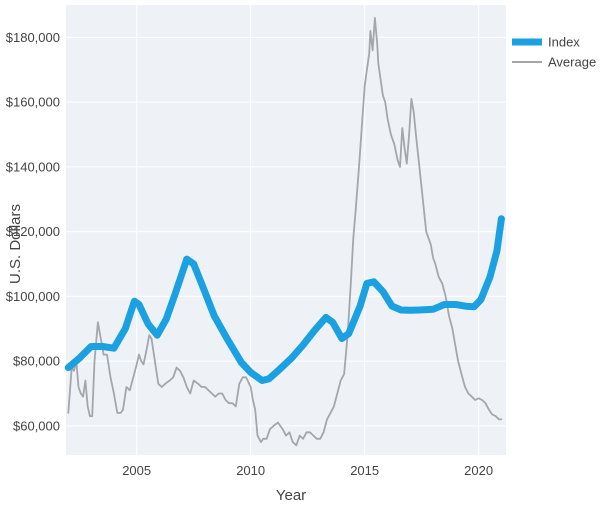 The height and width of the screenshot is (507, 610). What do you see at coordinates (33, 102) in the screenshot?
I see `y-tick-label: $160,000` at bounding box center [33, 102].